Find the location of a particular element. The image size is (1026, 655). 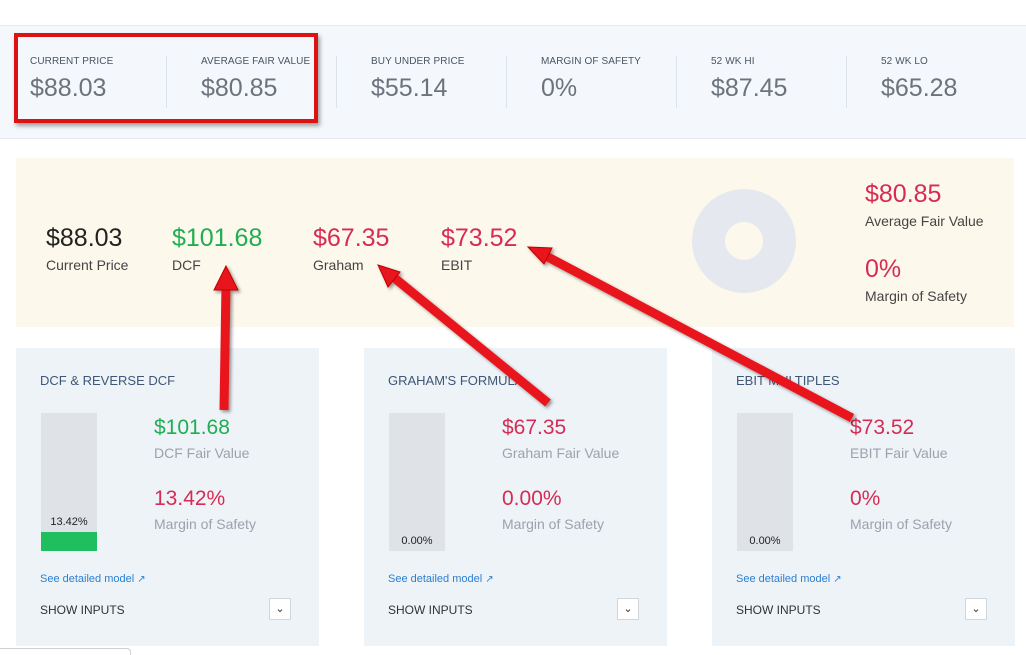

card-title: GRAHAM'S FORMULA is located at coordinates (456, 380).